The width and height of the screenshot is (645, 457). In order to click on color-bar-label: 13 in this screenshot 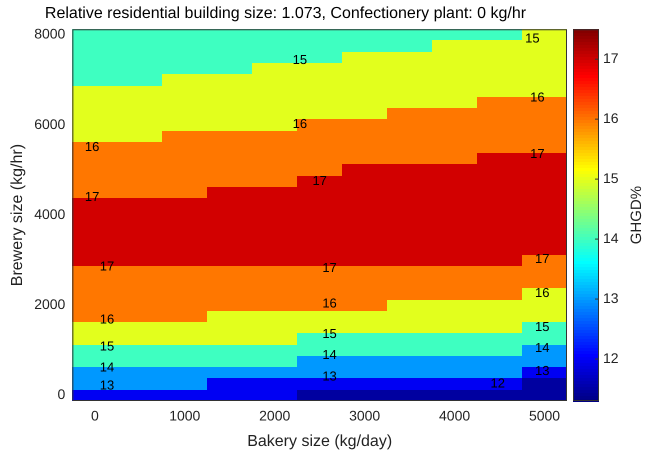, I will do `click(611, 298)`.